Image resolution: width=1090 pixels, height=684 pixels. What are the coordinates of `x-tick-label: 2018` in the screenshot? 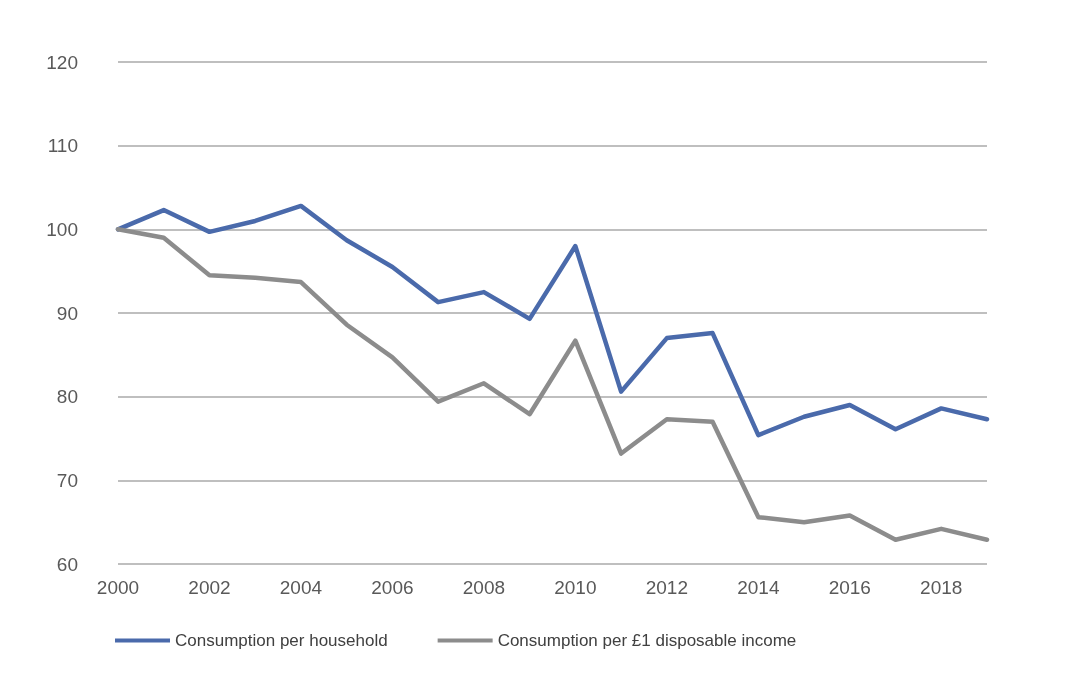 It's located at (941, 587).